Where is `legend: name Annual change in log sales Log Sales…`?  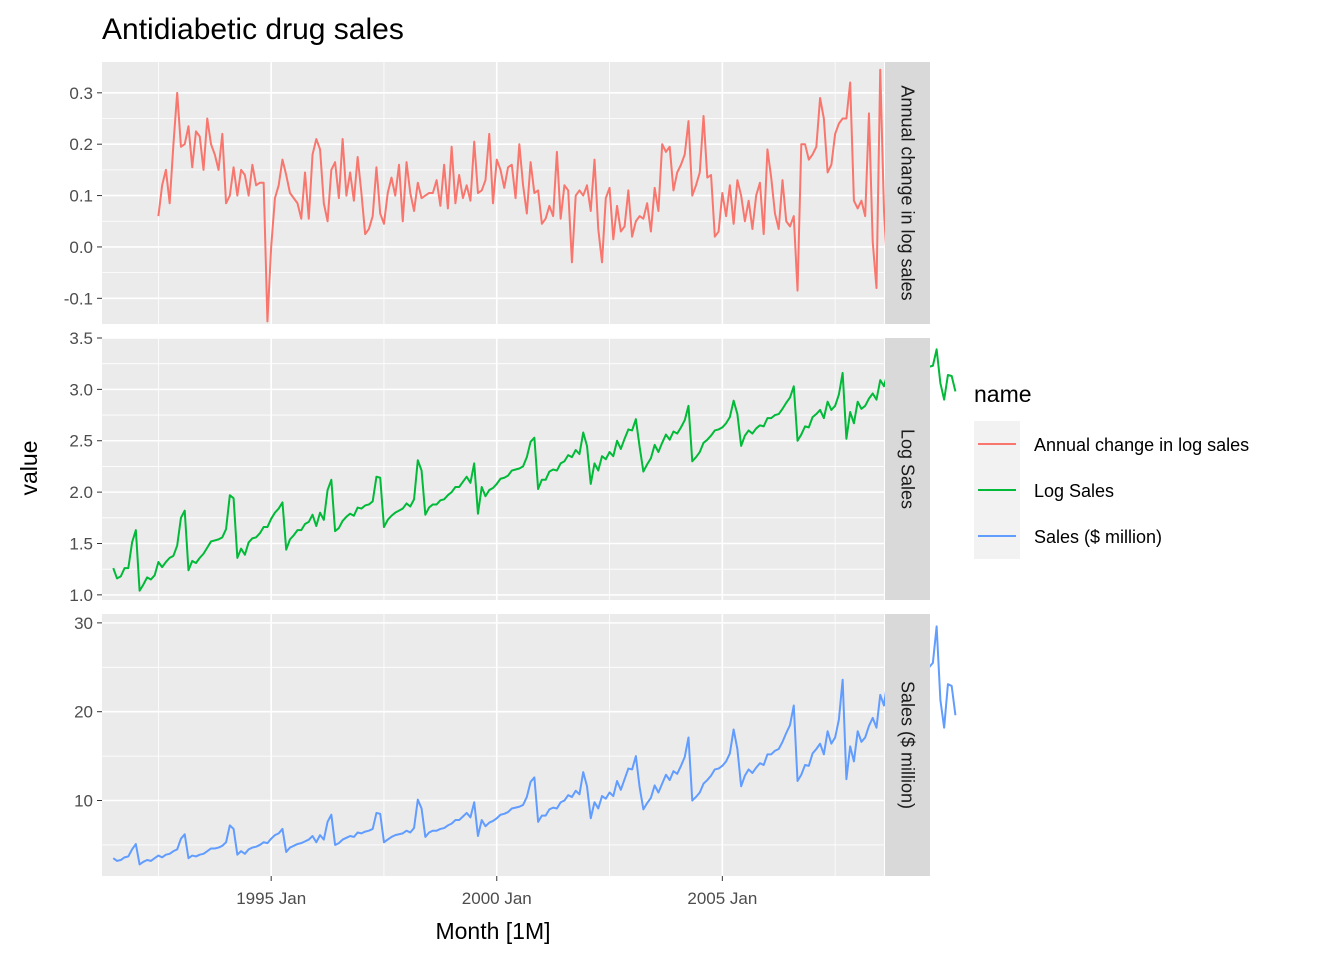 legend: name Annual change in log sales Log Sales… is located at coordinates (1111, 470).